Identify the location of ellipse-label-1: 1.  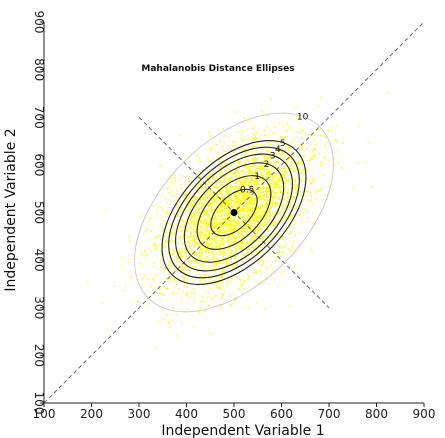
(257, 177).